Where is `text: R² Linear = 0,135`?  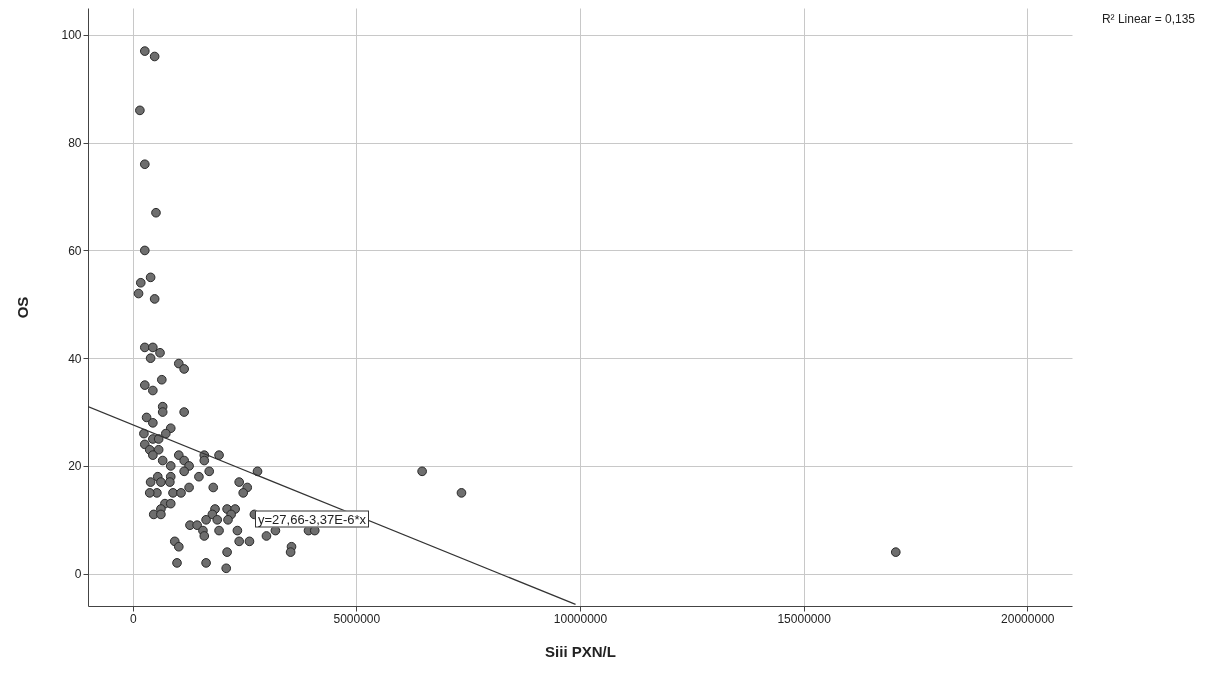 text: R² Linear = 0,135 is located at coordinates (1148, 19).